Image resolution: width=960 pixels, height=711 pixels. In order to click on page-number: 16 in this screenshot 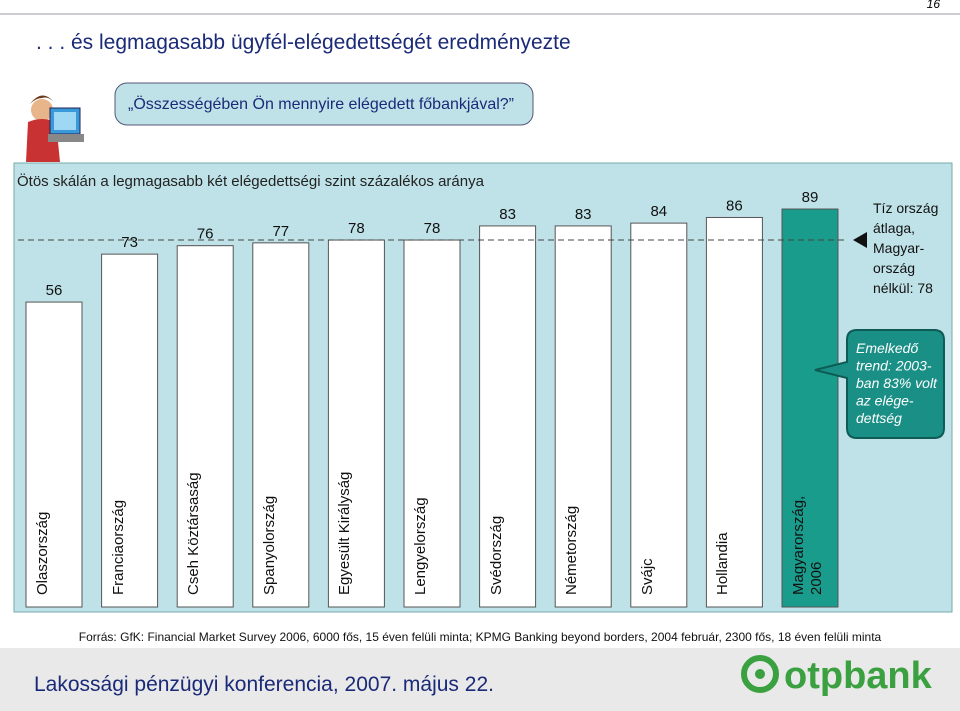, I will do `click(934, 5)`.